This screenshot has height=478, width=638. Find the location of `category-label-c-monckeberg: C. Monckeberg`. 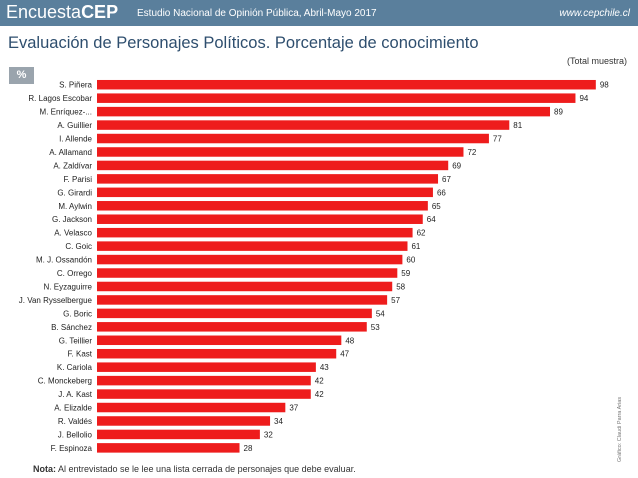

category-label-c-monckeberg: C. Monckeberg is located at coordinates (65, 381).